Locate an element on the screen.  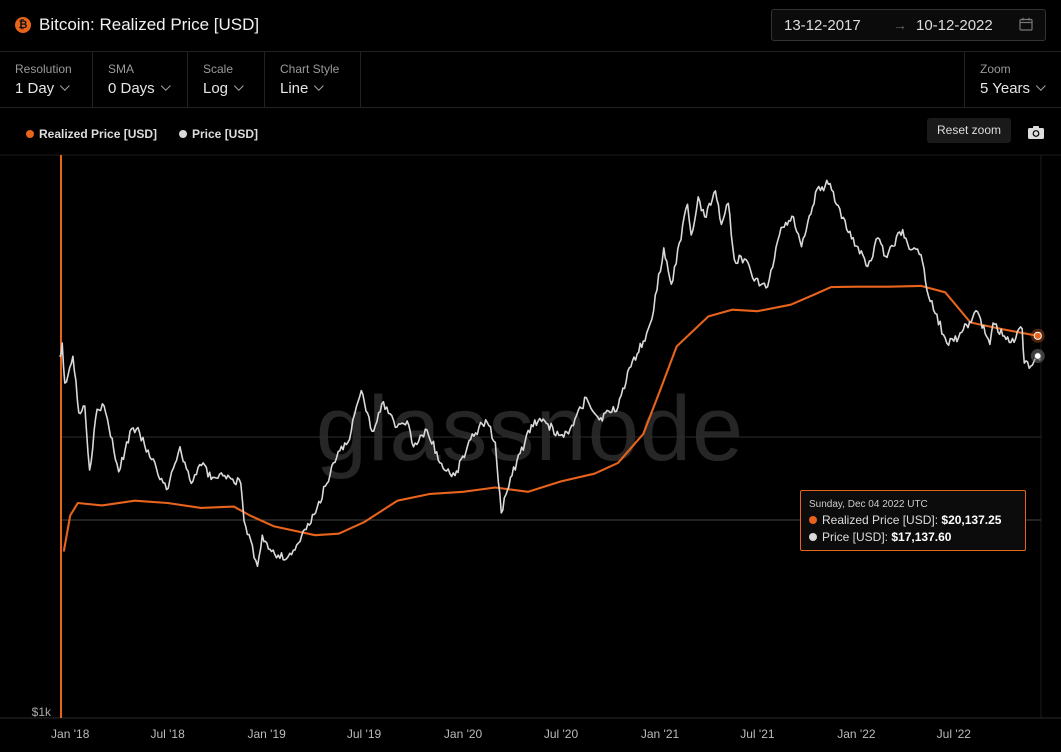
sma-dropdown: SMA 0 Days is located at coordinates (140, 79).